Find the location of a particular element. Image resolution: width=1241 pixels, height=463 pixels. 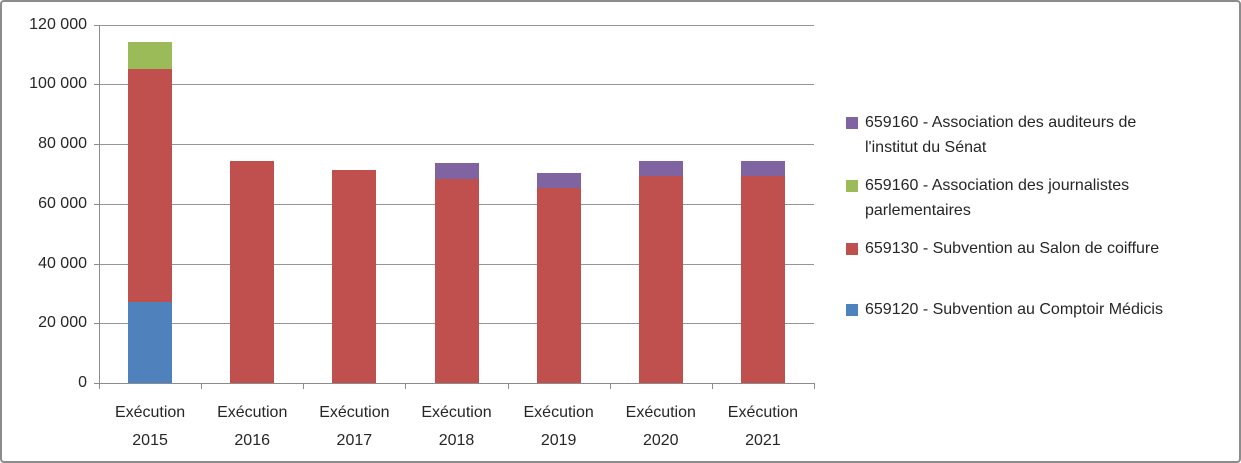

x-axis-category-label: Exécution 2020 is located at coordinates (661, 427).